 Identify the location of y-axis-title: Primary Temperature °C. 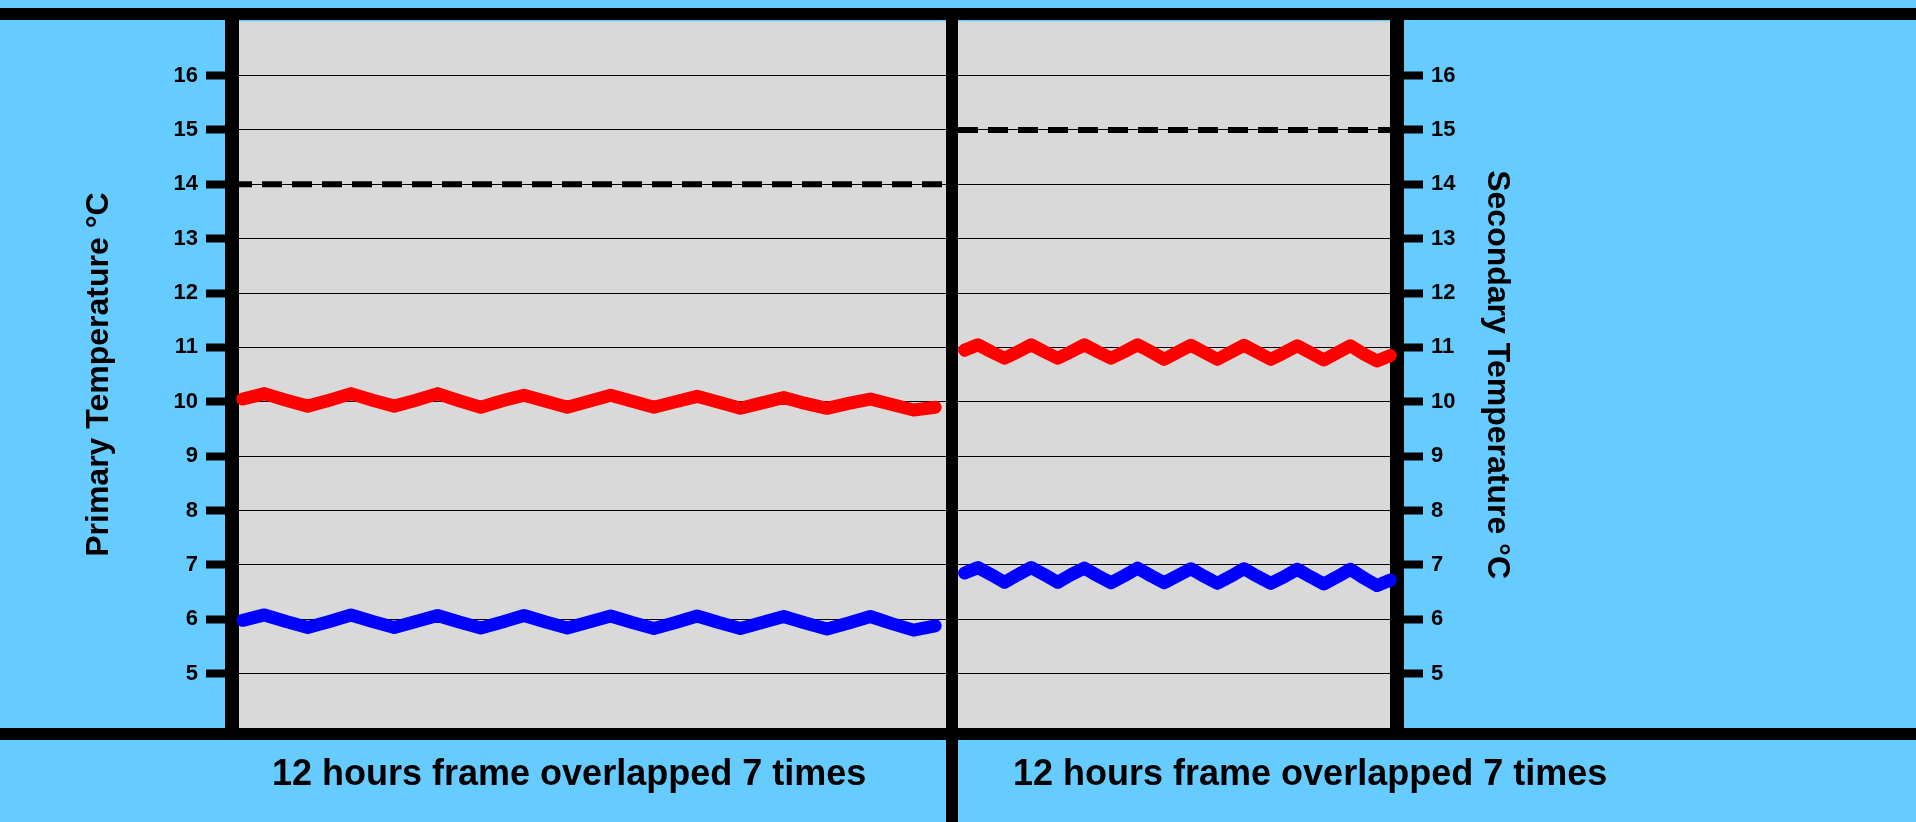
(97, 374).